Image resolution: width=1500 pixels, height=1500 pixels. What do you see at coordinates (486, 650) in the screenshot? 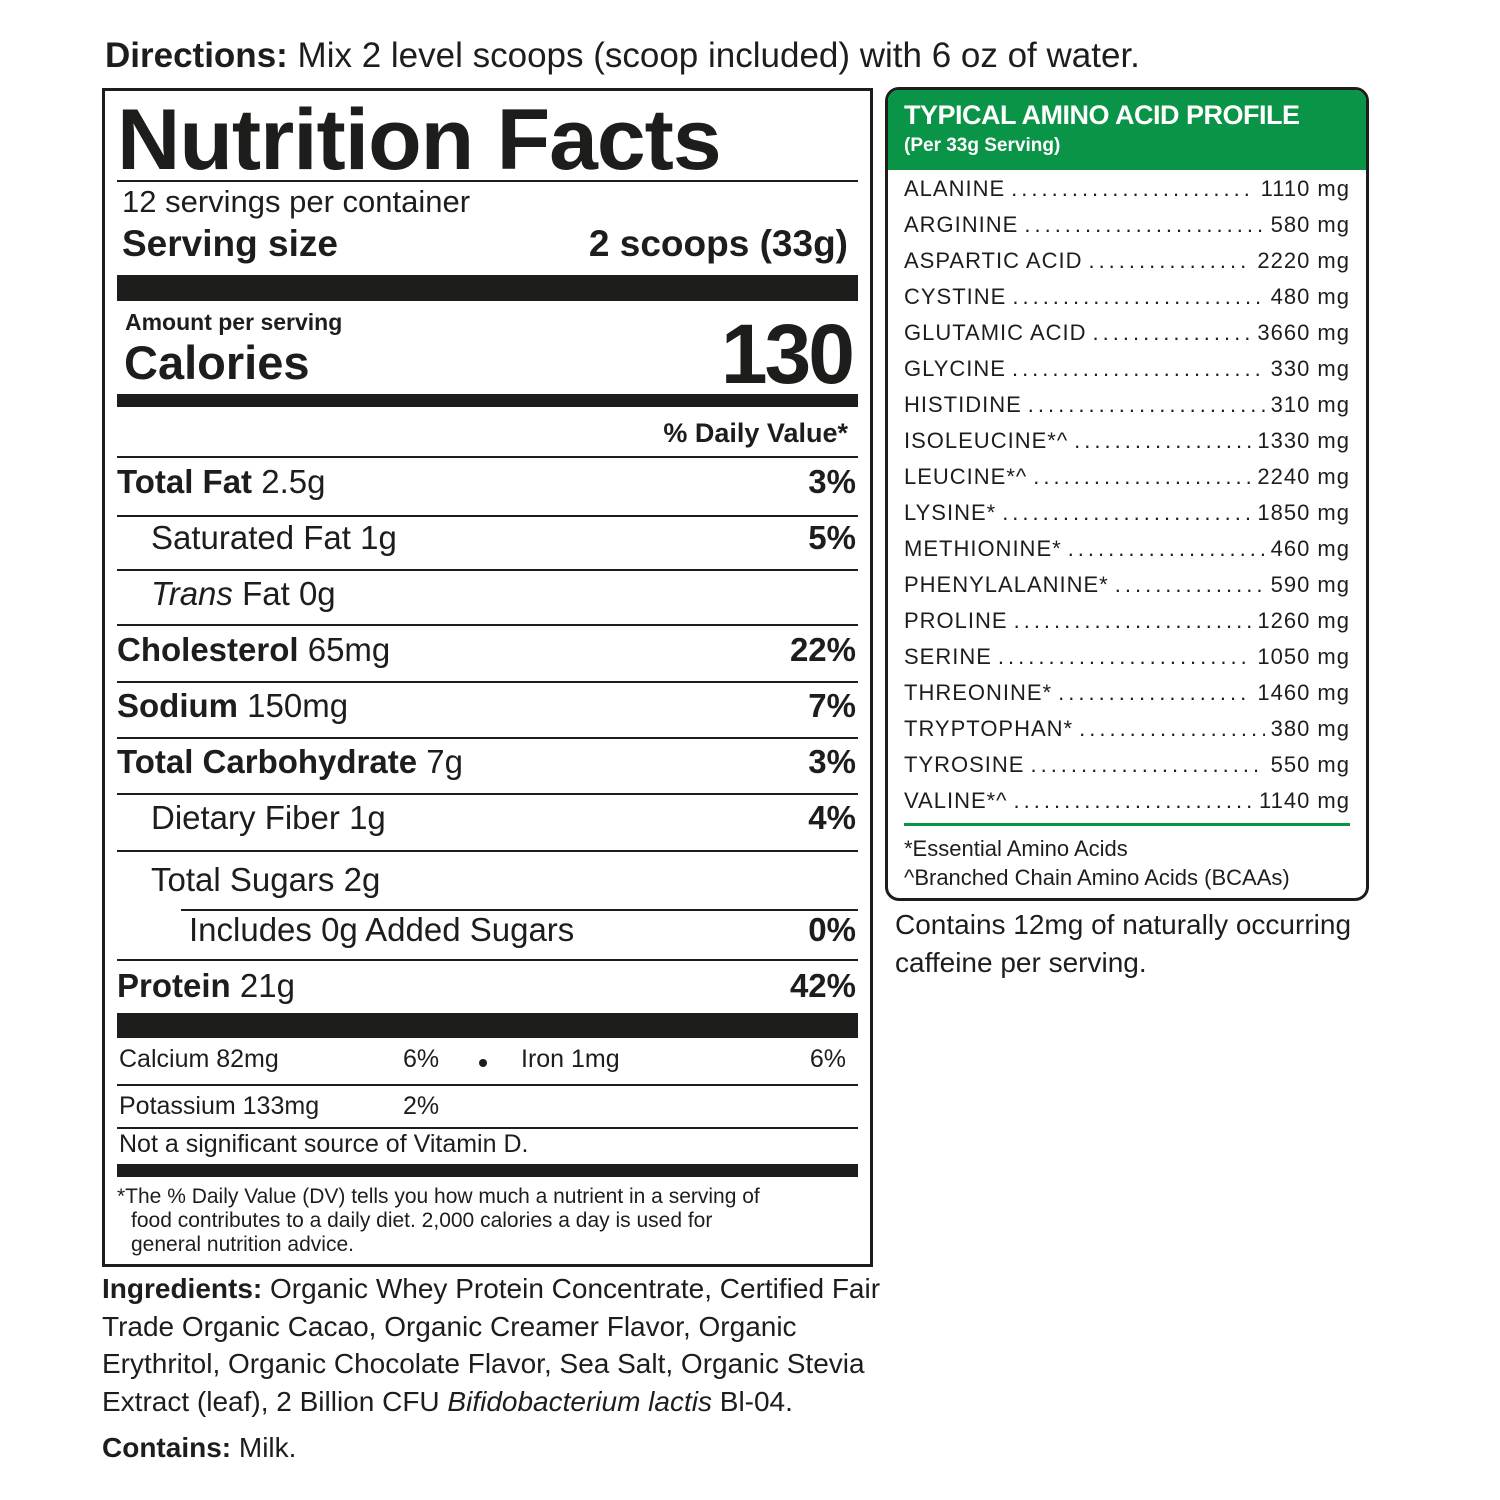
I see `nutrient-row-cholesterol: Cholesterol 65mg 22%` at bounding box center [486, 650].